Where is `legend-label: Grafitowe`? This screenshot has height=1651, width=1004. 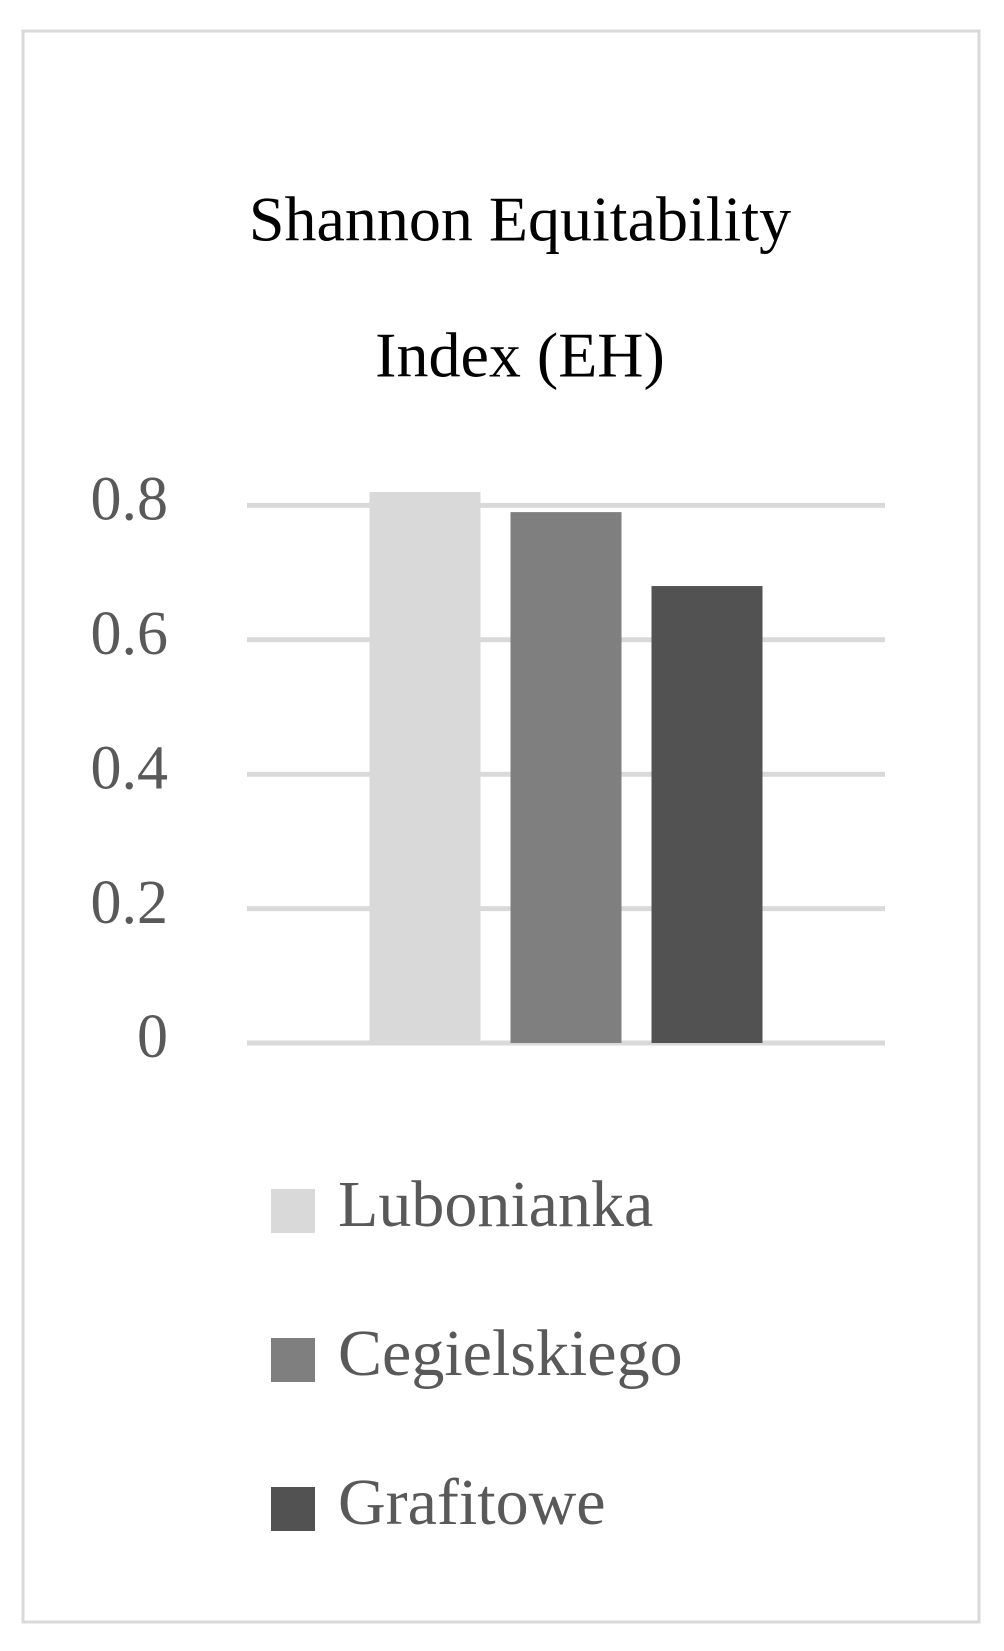 legend-label: Grafitowe is located at coordinates (472, 1502).